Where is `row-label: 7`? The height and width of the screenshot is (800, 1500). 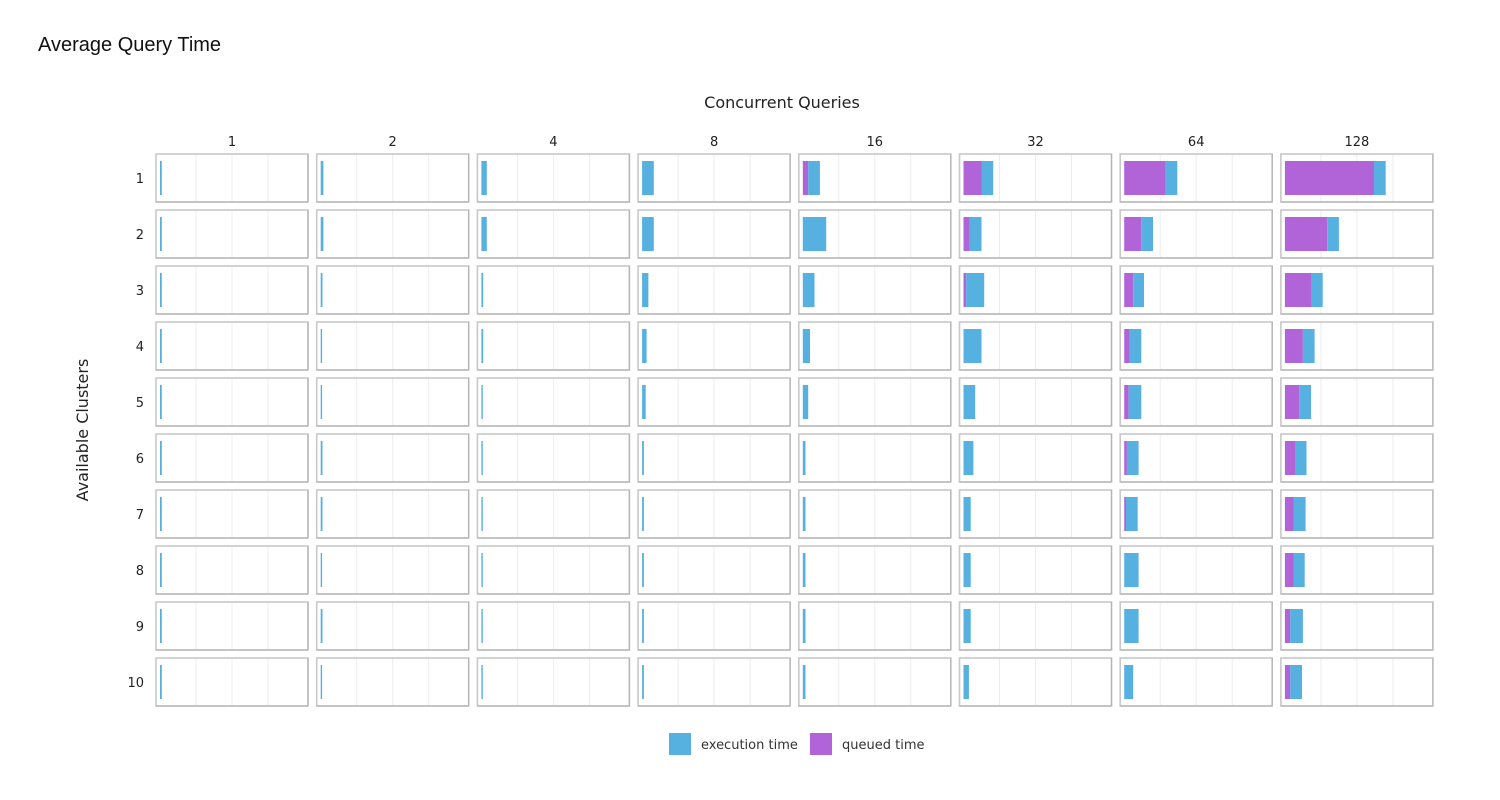 row-label: 7 is located at coordinates (140, 515).